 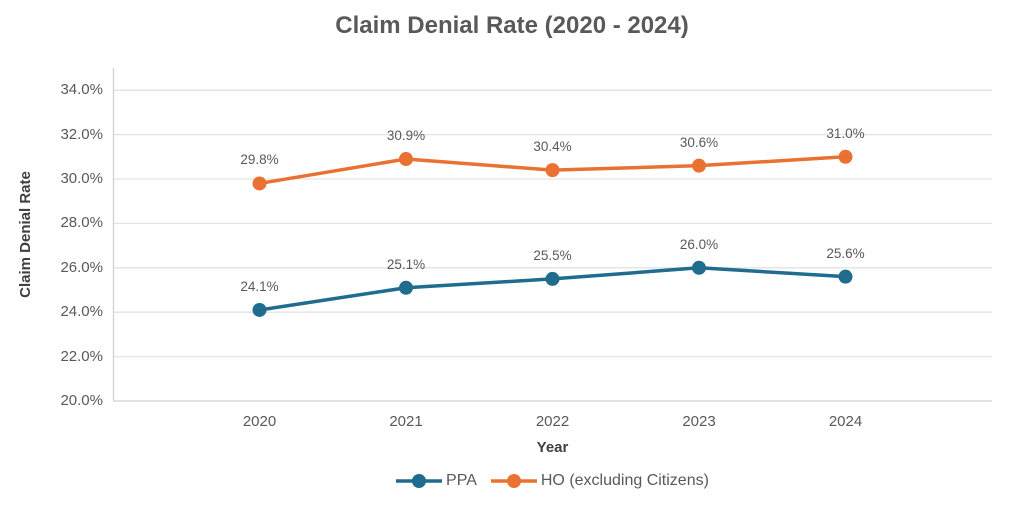 I want to click on legend-item-ppa: PPA, so click(x=436, y=481).